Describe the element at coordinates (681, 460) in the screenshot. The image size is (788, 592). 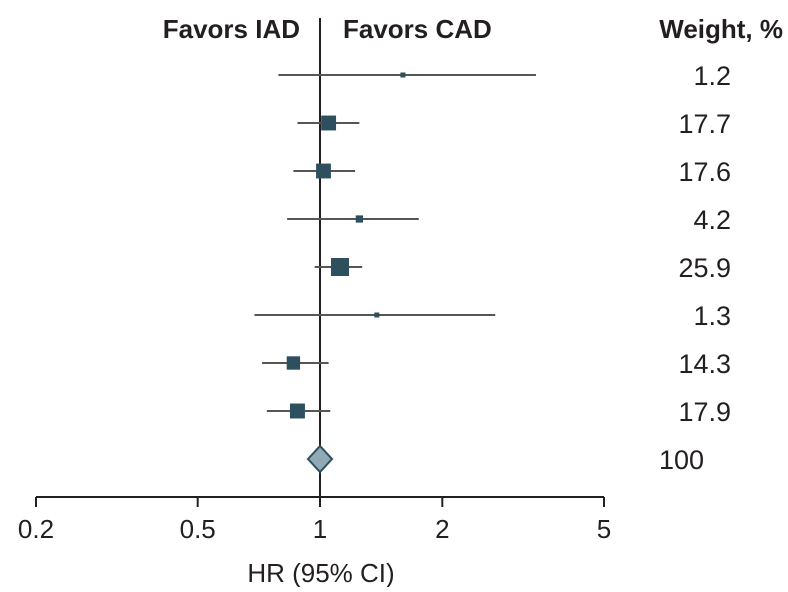
I see `pooled-weight-value: 100` at that location.